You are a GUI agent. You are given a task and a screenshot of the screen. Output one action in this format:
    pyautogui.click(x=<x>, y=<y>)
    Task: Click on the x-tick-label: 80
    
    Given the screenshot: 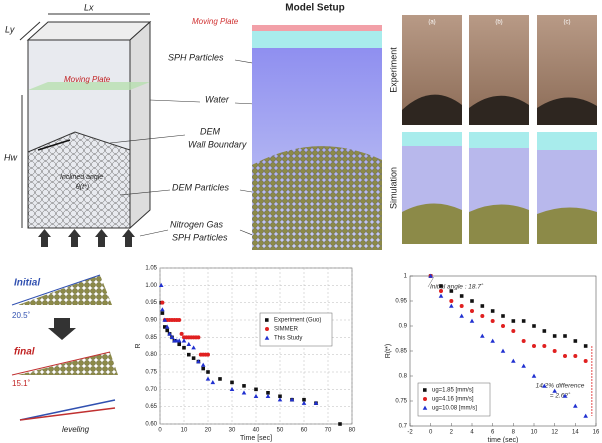 What is the action you would take?
    pyautogui.click(x=352, y=431)
    